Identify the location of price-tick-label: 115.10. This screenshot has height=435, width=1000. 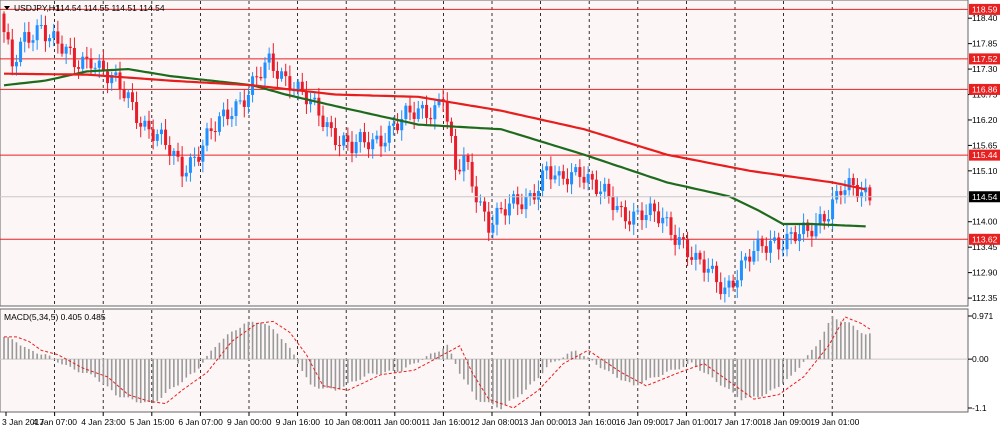
(985, 171).